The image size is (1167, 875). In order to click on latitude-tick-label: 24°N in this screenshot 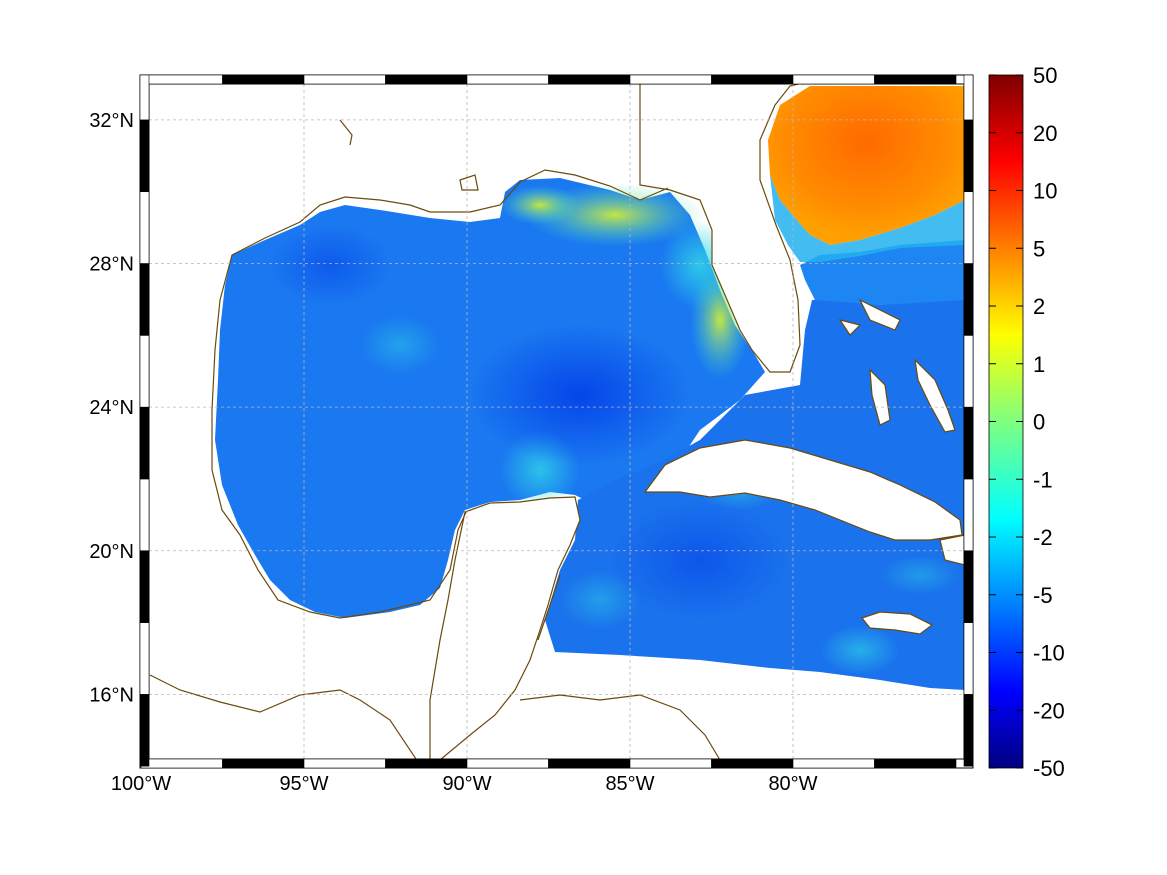, I will do `click(111, 408)`.